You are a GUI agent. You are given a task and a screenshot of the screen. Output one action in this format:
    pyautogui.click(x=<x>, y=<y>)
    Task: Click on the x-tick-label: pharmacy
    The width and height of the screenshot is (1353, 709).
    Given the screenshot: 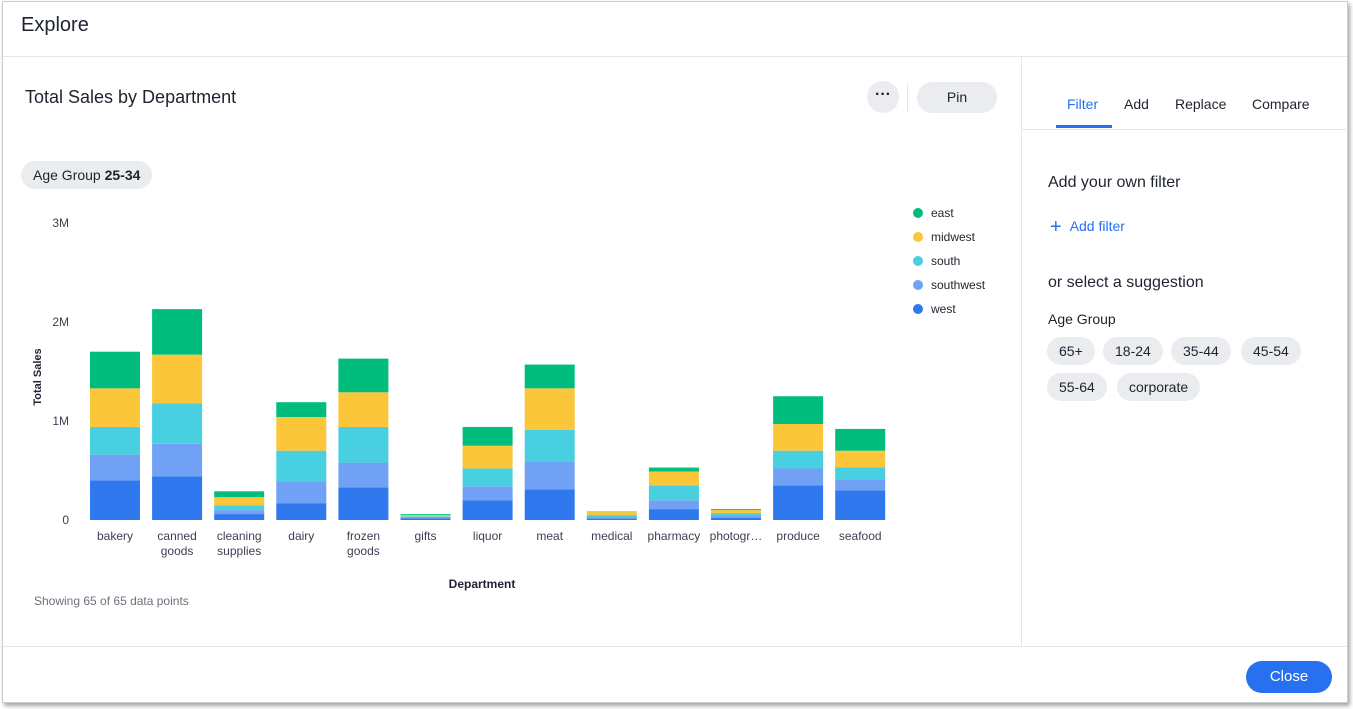 What is the action you would take?
    pyautogui.click(x=674, y=536)
    